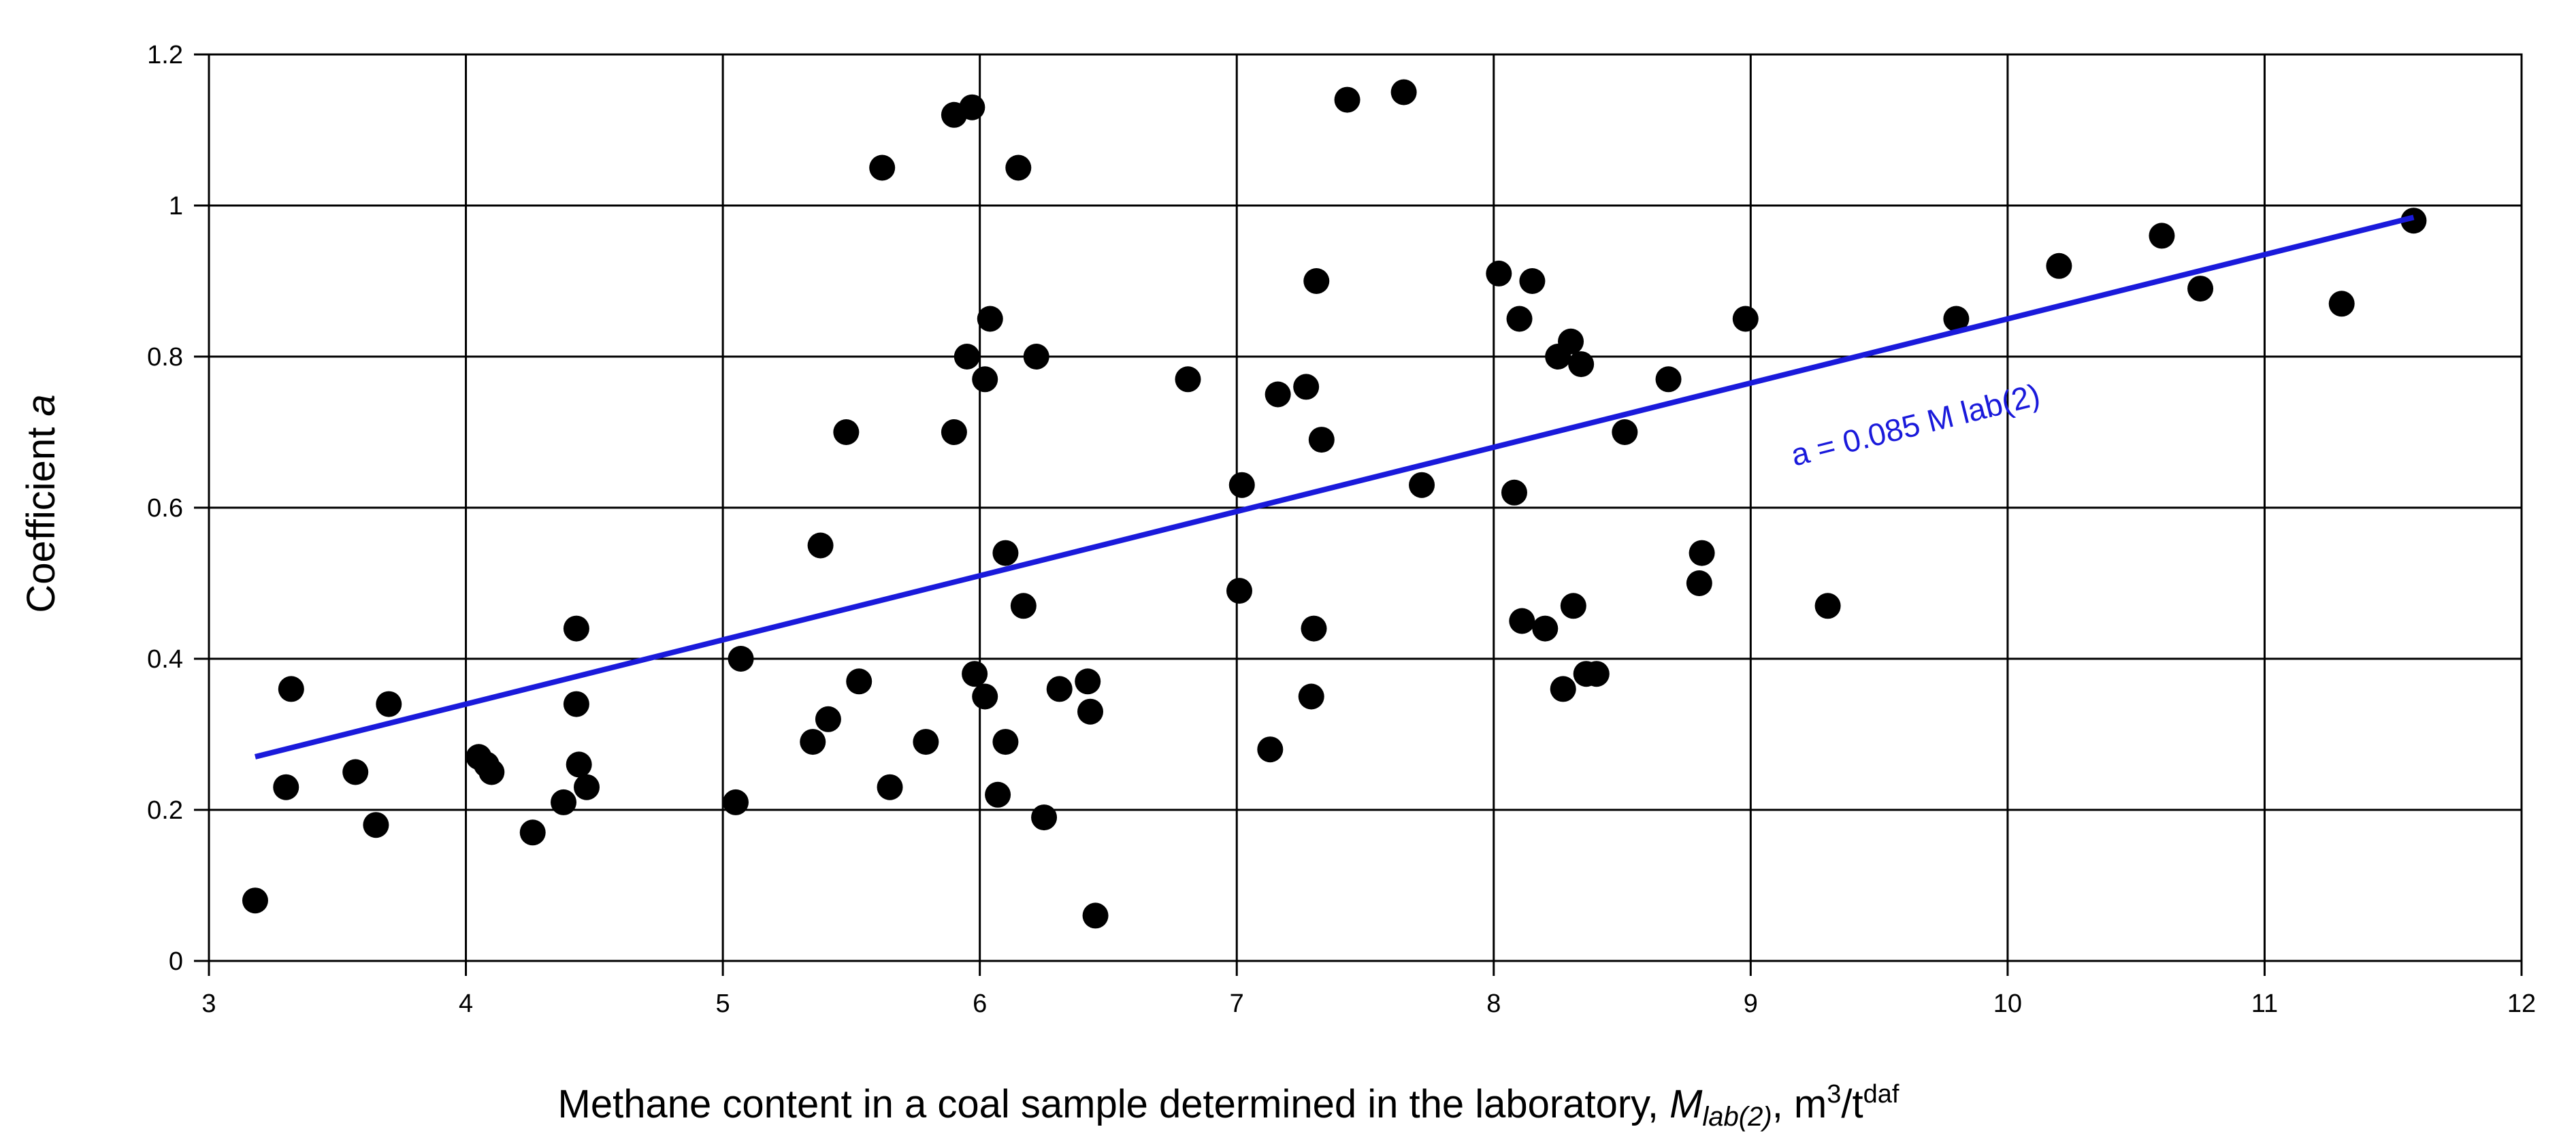 This screenshot has width=2576, height=1144. I want to click on x-tick-label: 3, so click(208, 1004).